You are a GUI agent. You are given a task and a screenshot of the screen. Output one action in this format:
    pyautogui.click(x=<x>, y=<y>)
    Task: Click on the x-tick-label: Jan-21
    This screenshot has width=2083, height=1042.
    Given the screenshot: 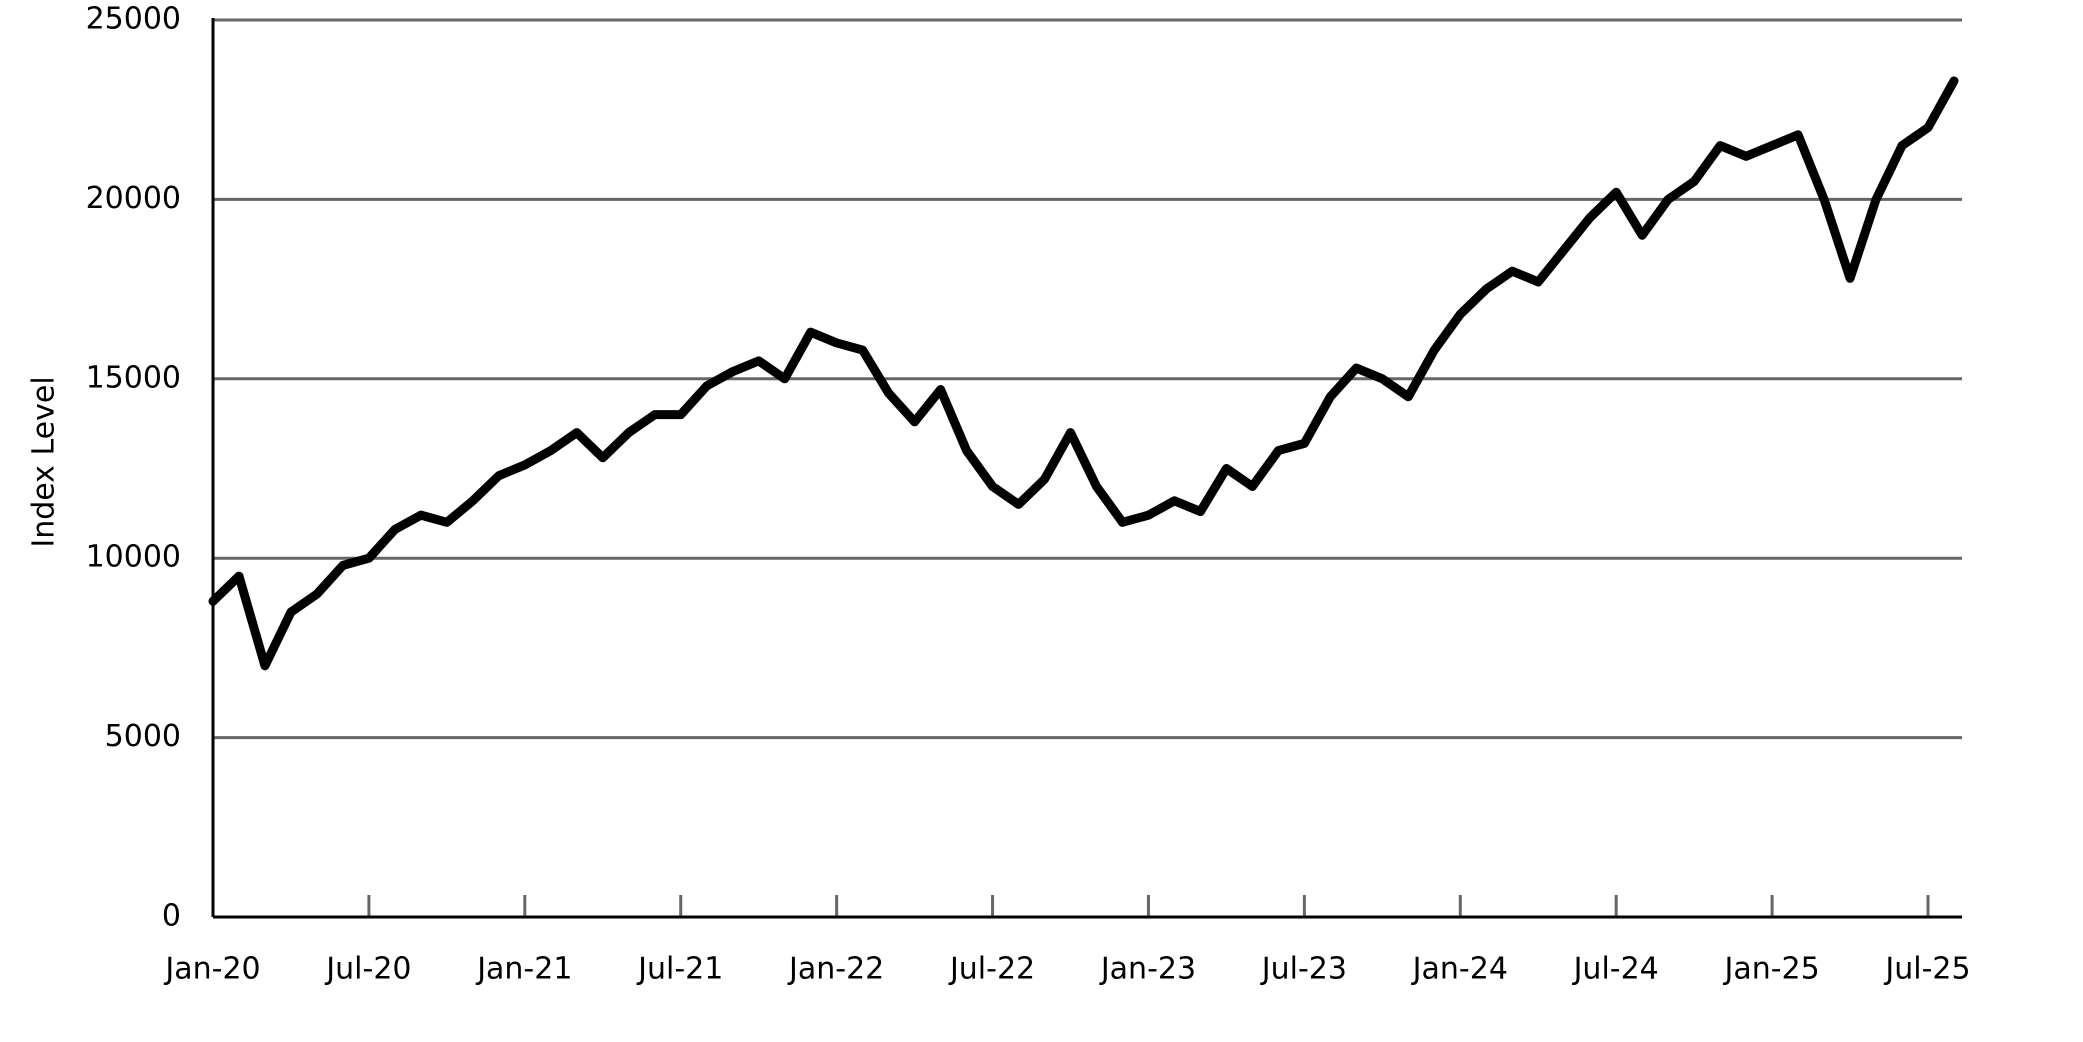 What is the action you would take?
    pyautogui.click(x=523, y=969)
    